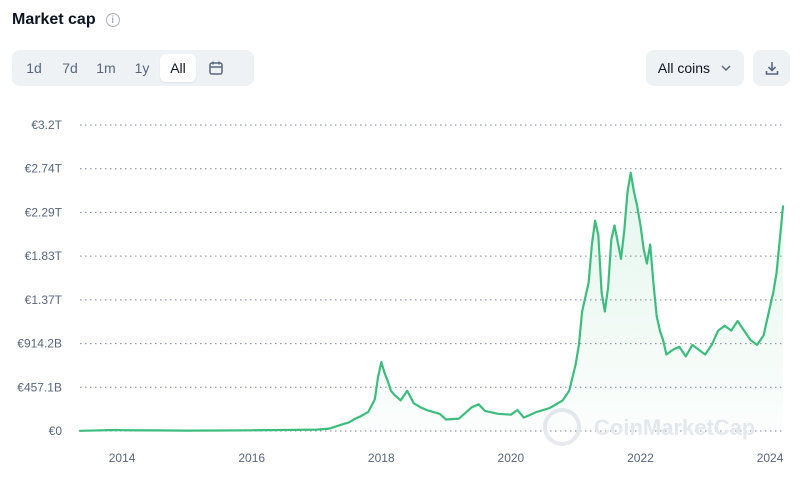 This screenshot has width=800, height=487. Describe the element at coordinates (122, 458) in the screenshot. I see `x-tick-label: 2014` at that location.